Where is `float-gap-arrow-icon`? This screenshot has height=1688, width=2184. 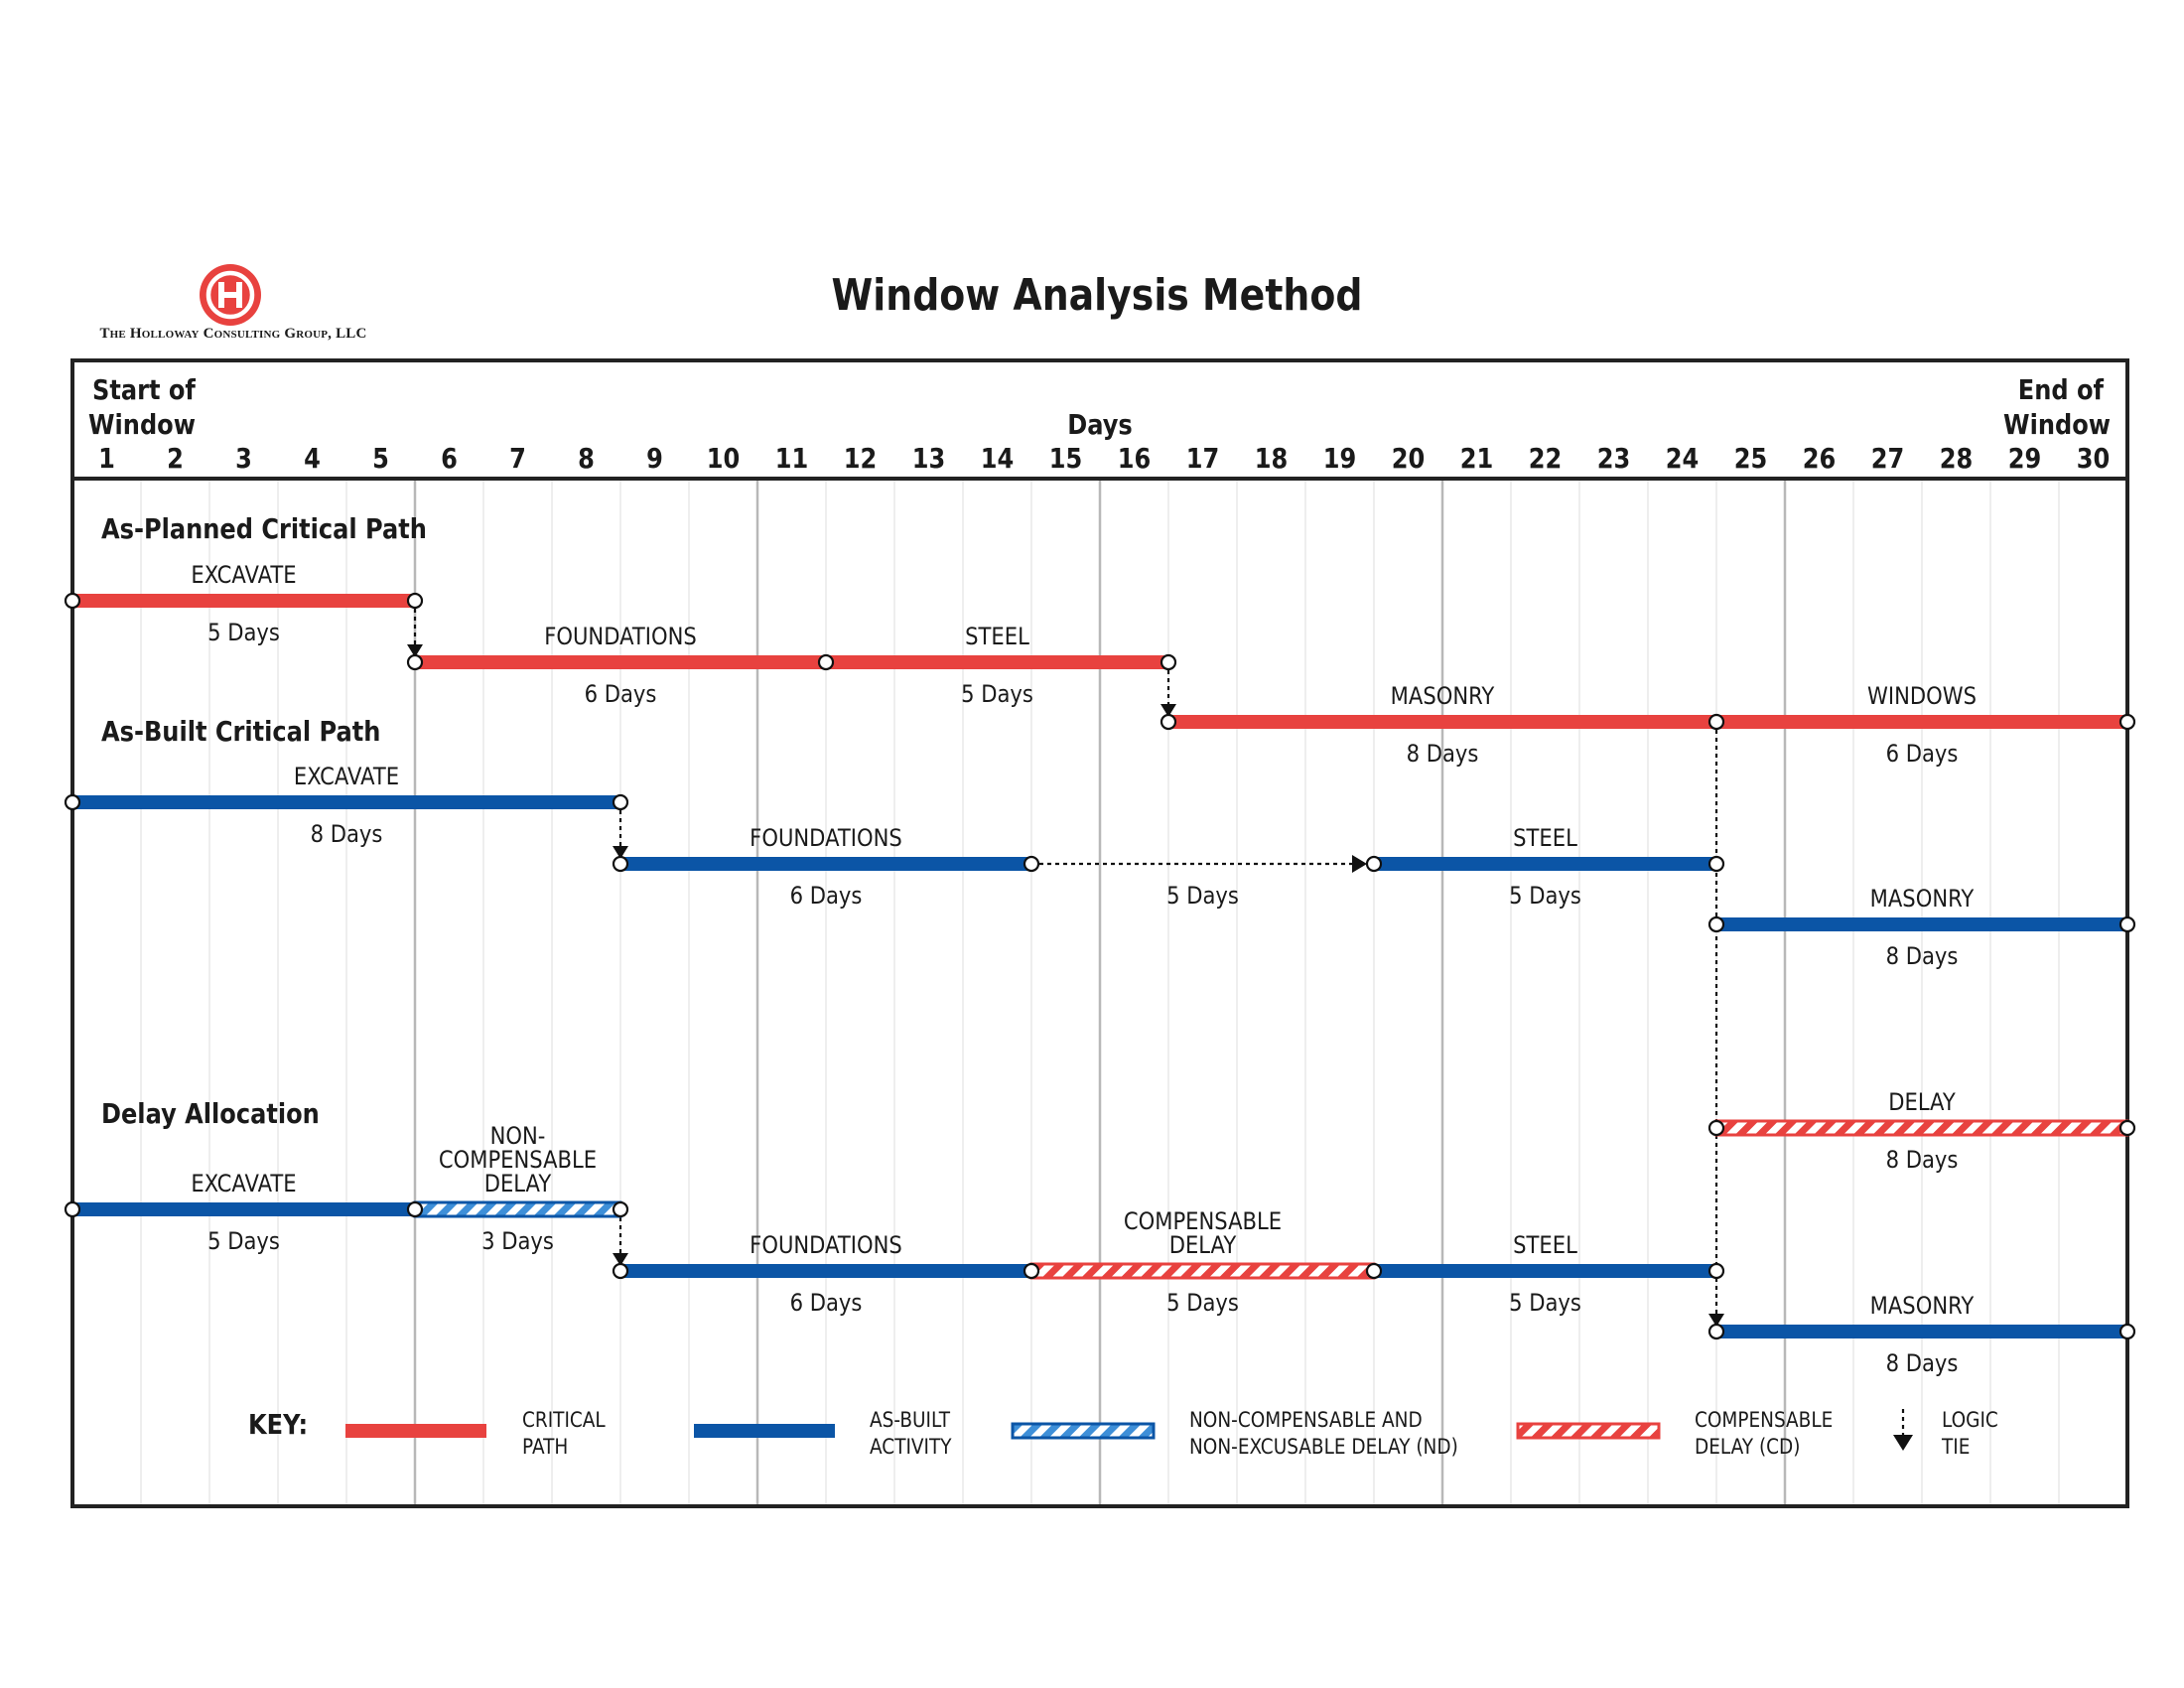
float-gap-arrow-icon is located at coordinates (1359, 864).